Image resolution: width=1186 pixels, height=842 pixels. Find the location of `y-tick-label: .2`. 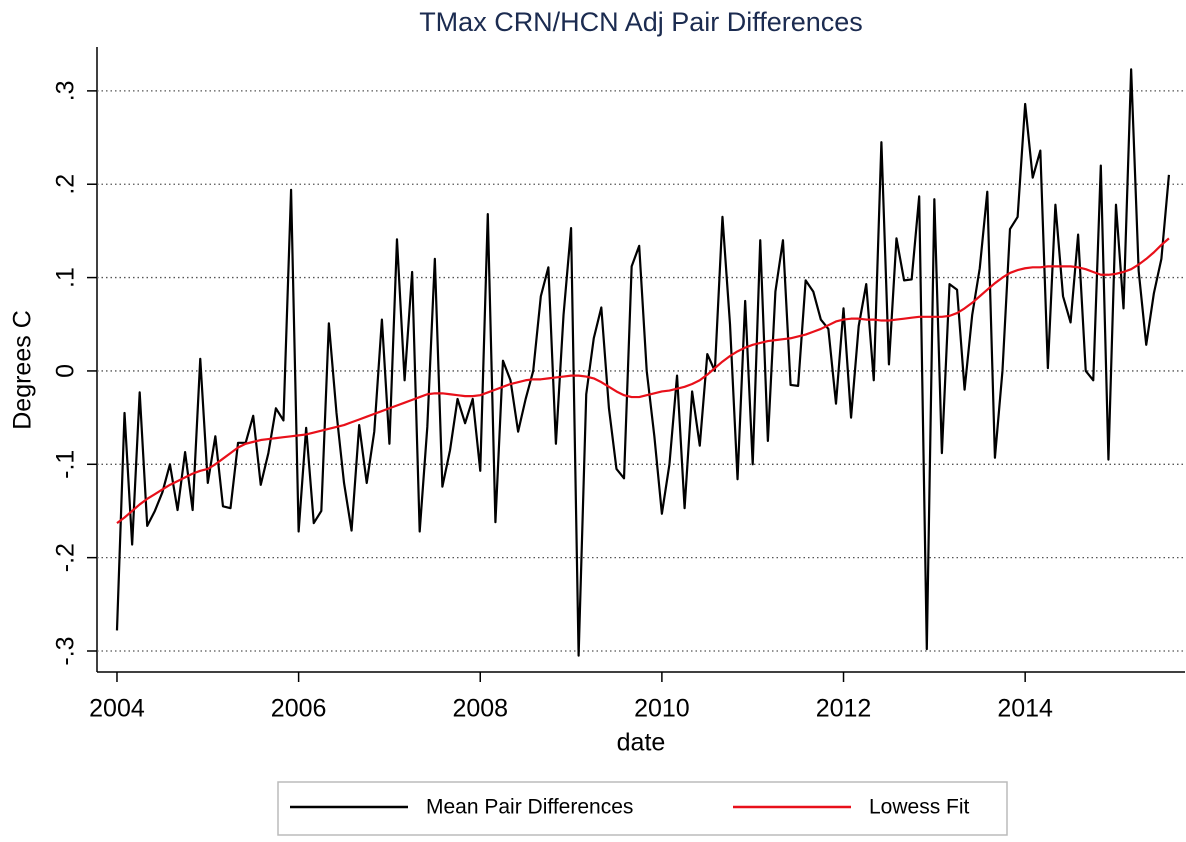

y-tick-label: .2 is located at coordinates (66, 184).